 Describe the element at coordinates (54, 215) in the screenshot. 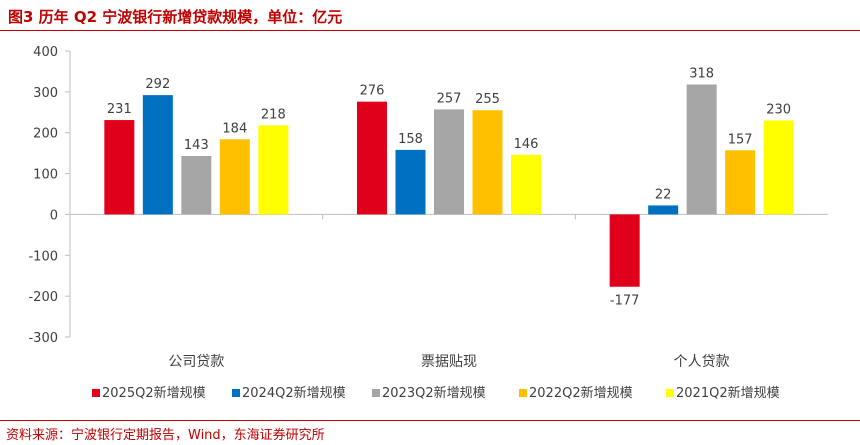

I see `y-tick-label: 0` at that location.